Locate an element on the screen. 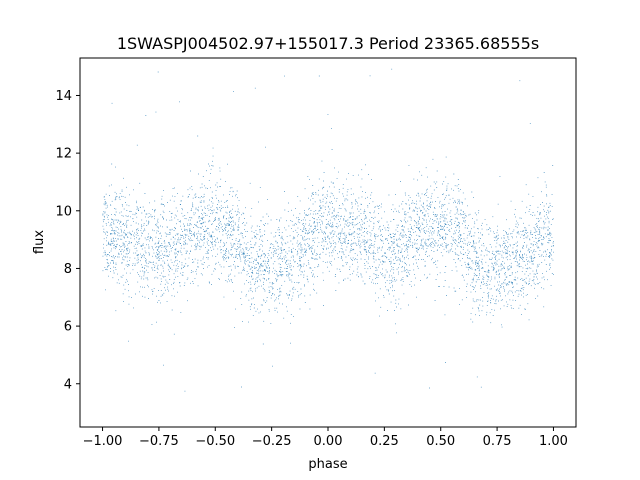 The height and width of the screenshot is (480, 640). y-tick-label: 10 is located at coordinates (63, 211).